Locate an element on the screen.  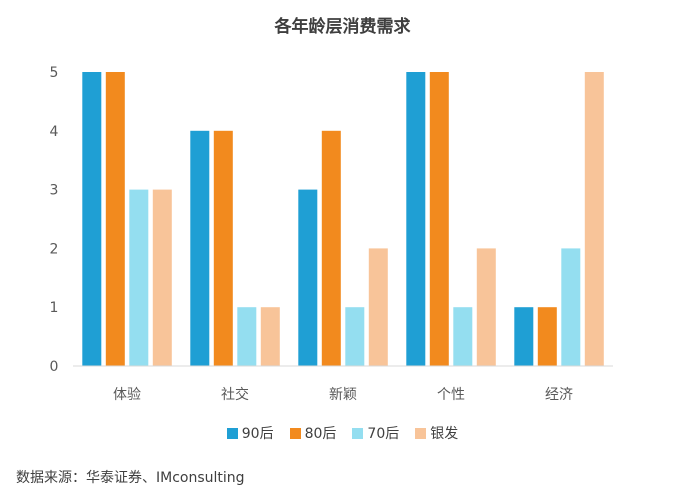
legend: 90后 80后 70后 银发 is located at coordinates (342, 433).